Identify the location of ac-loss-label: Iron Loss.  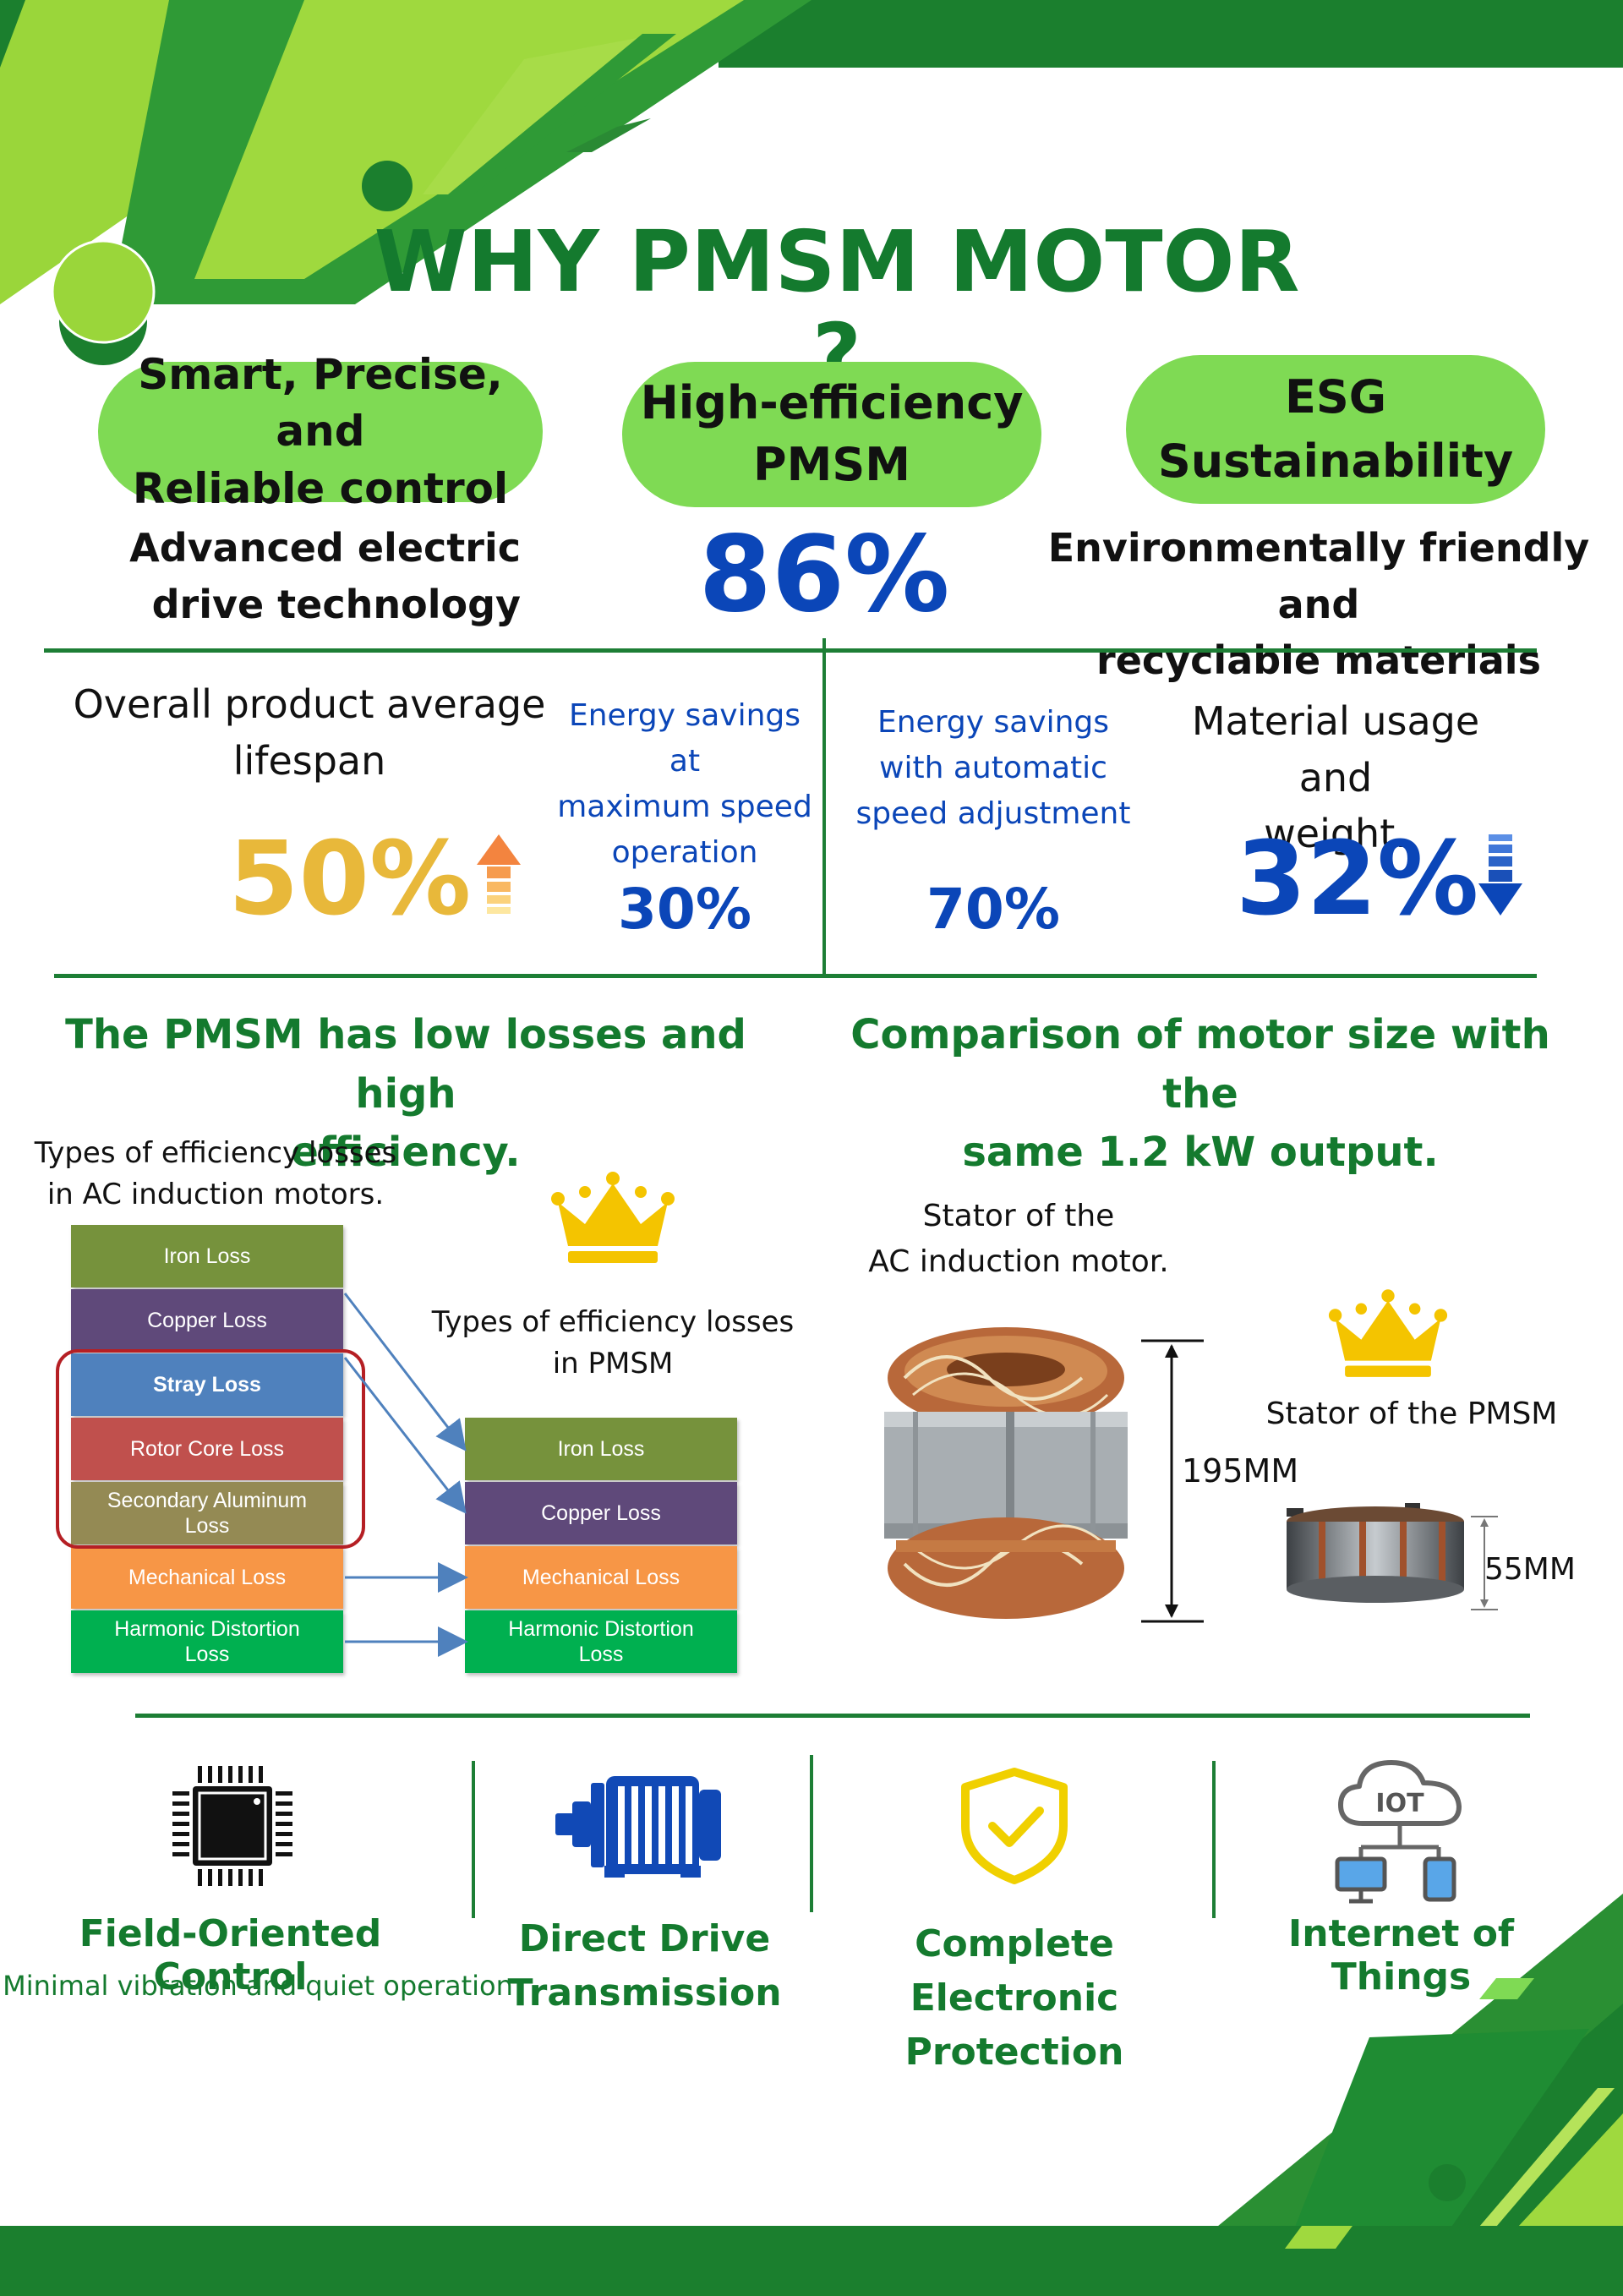
(207, 1256).